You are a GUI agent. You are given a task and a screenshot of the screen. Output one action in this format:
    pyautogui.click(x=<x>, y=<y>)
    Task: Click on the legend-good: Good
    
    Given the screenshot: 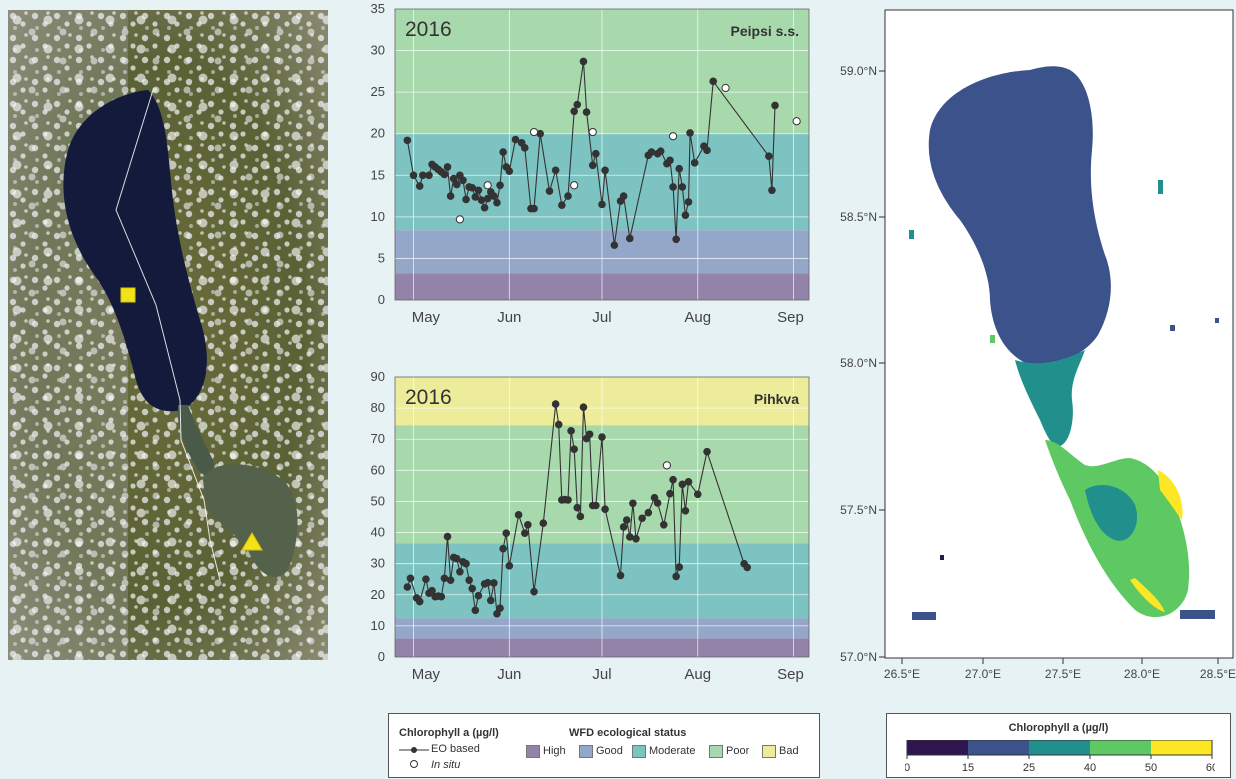 What is the action you would take?
    pyautogui.click(x=609, y=751)
    